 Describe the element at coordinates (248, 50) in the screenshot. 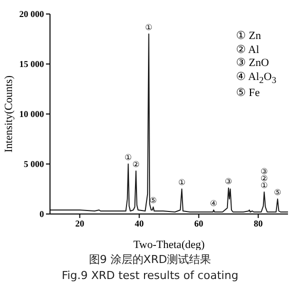

I see `annotation: ② Al` at that location.